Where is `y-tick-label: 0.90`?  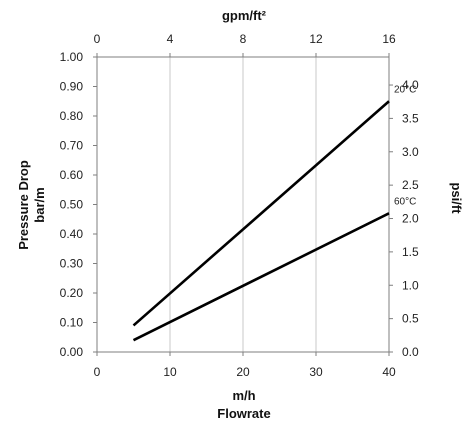 y-tick-label: 0.90 is located at coordinates (72, 87).